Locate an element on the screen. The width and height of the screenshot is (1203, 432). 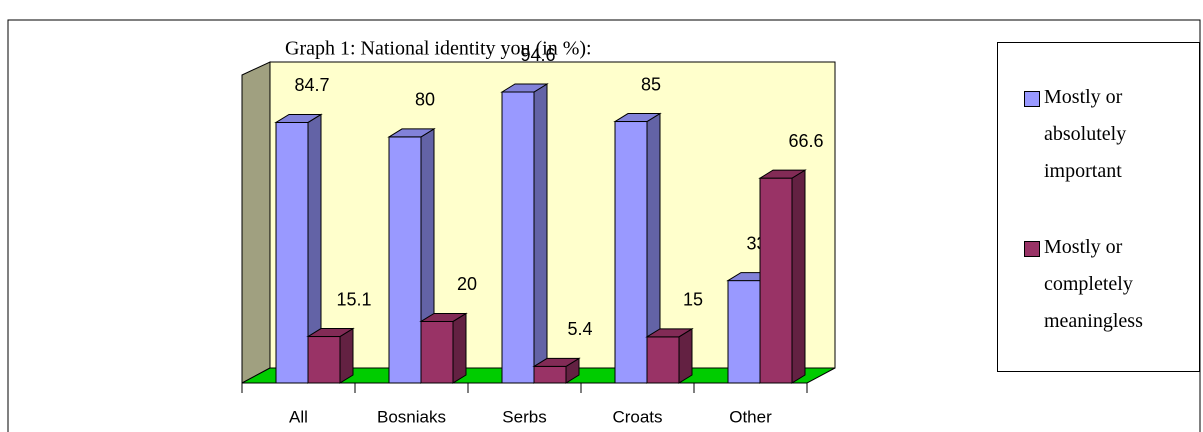
side-wall is located at coordinates (256, 222).